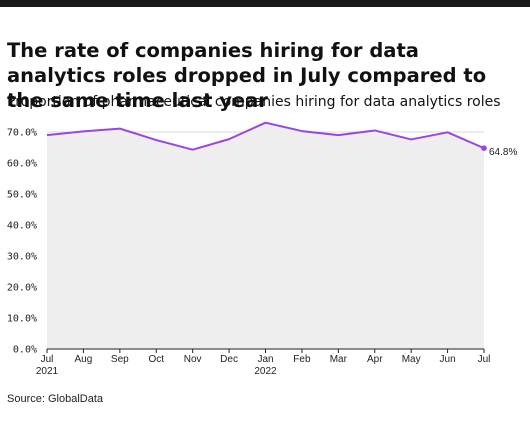 The width and height of the screenshot is (530, 442). I want to click on y-tick-label: 70.0%, so click(22, 133).